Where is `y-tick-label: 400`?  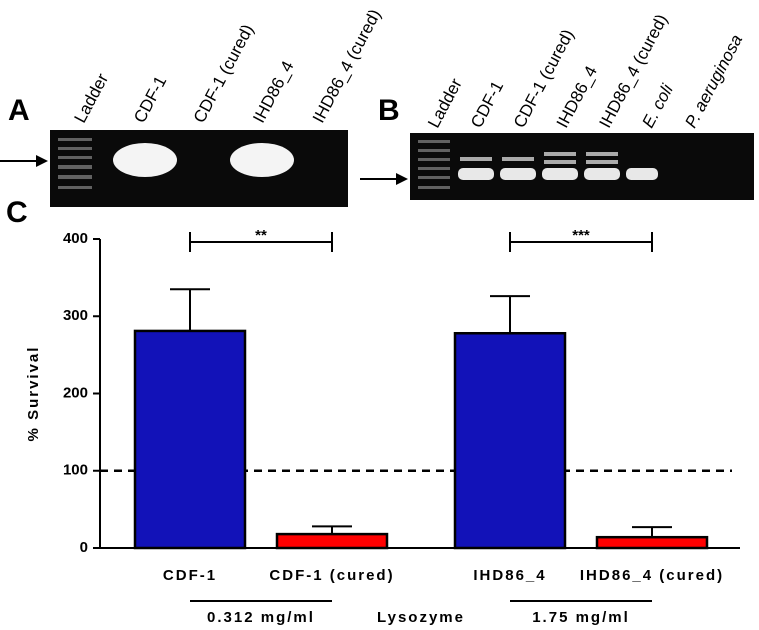 y-tick-label: 400 is located at coordinates (75, 238).